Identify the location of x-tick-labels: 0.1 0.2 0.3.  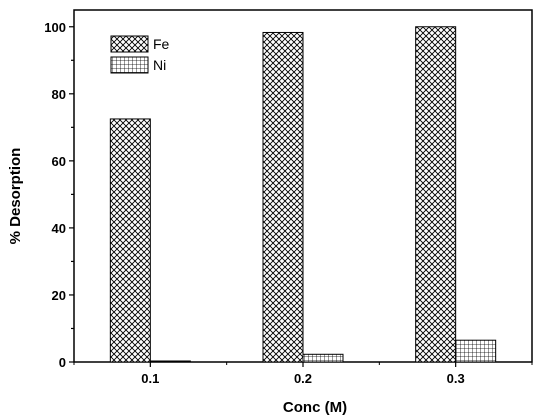
(302, 378).